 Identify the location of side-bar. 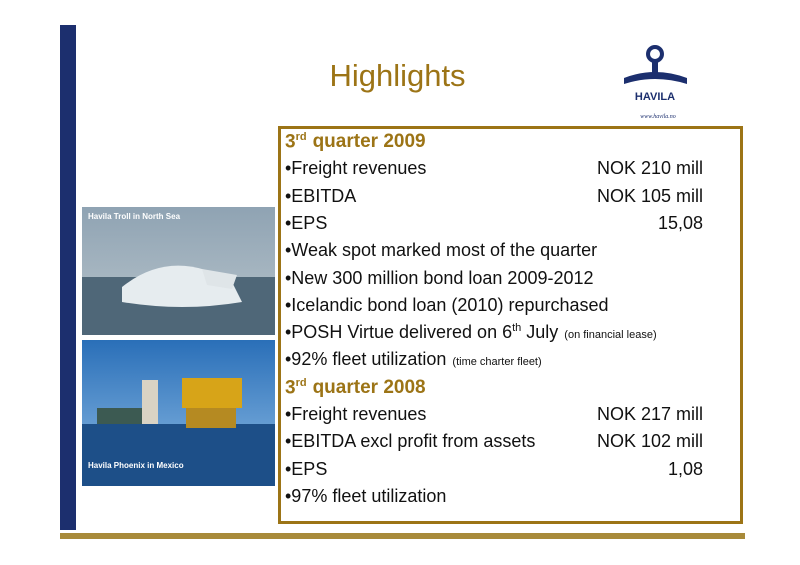
(68, 277).